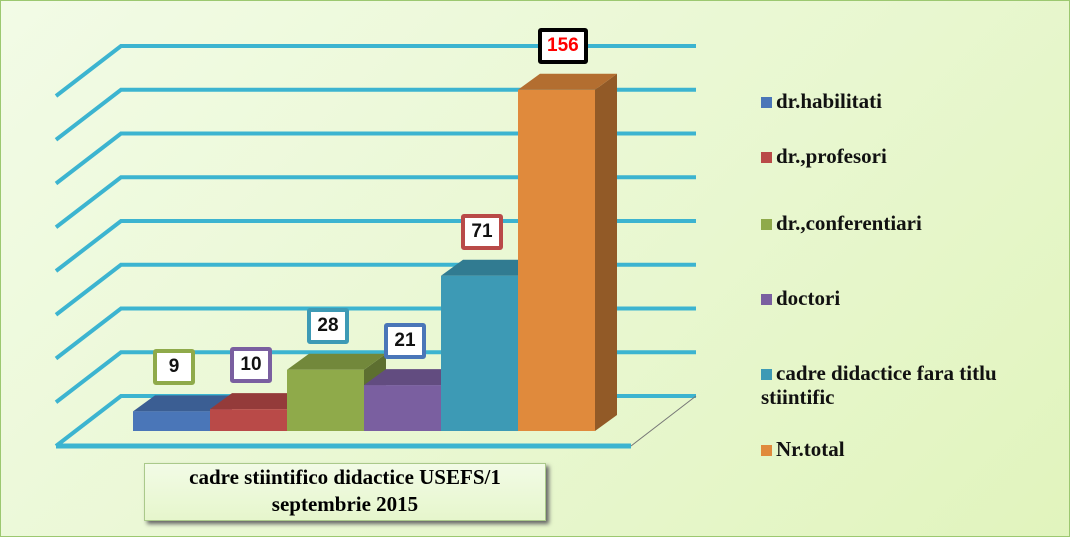 Image resolution: width=1070 pixels, height=537 pixels. I want to click on data-label: 156, so click(563, 45).